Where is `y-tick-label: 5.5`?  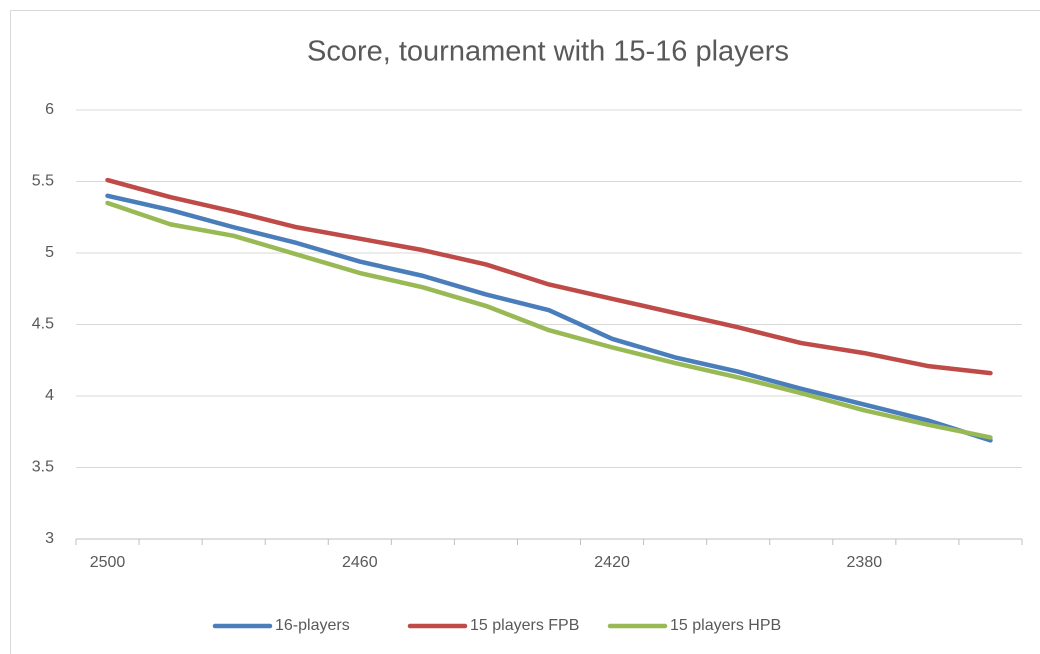
y-tick-label: 5.5 is located at coordinates (43, 181).